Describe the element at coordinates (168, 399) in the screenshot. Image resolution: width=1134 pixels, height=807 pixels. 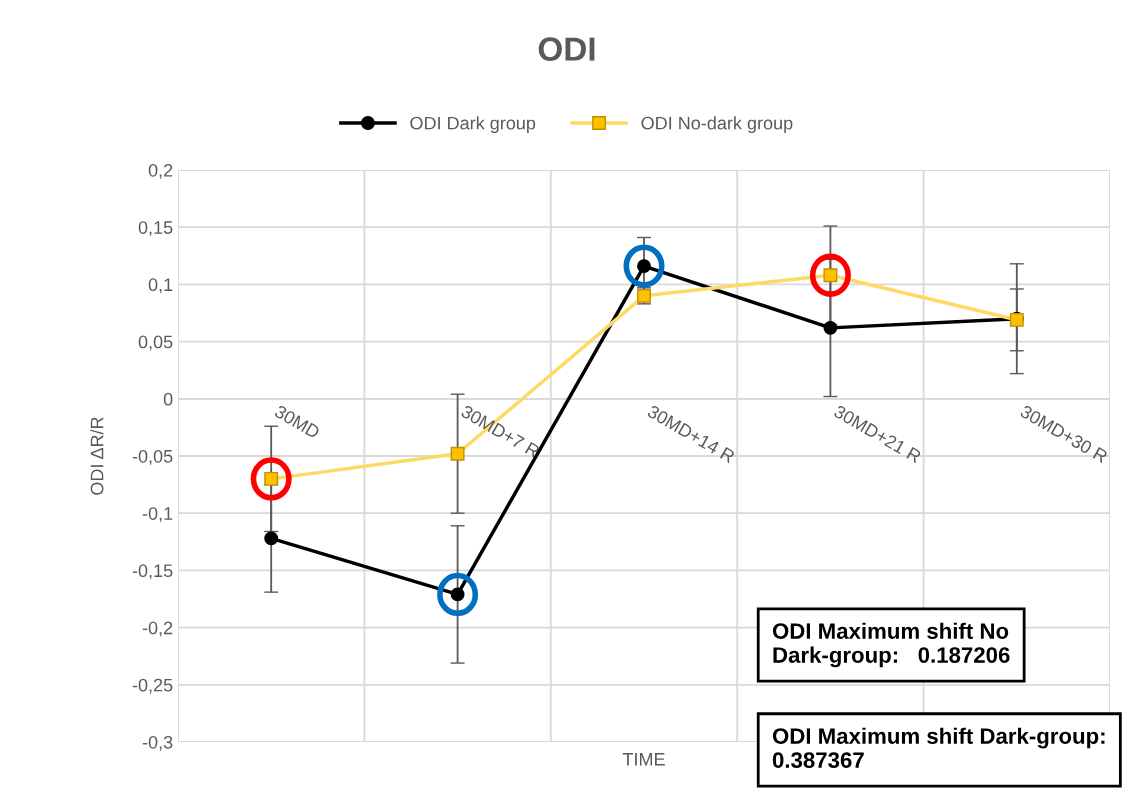
I see `y-tick-label: 0` at that location.